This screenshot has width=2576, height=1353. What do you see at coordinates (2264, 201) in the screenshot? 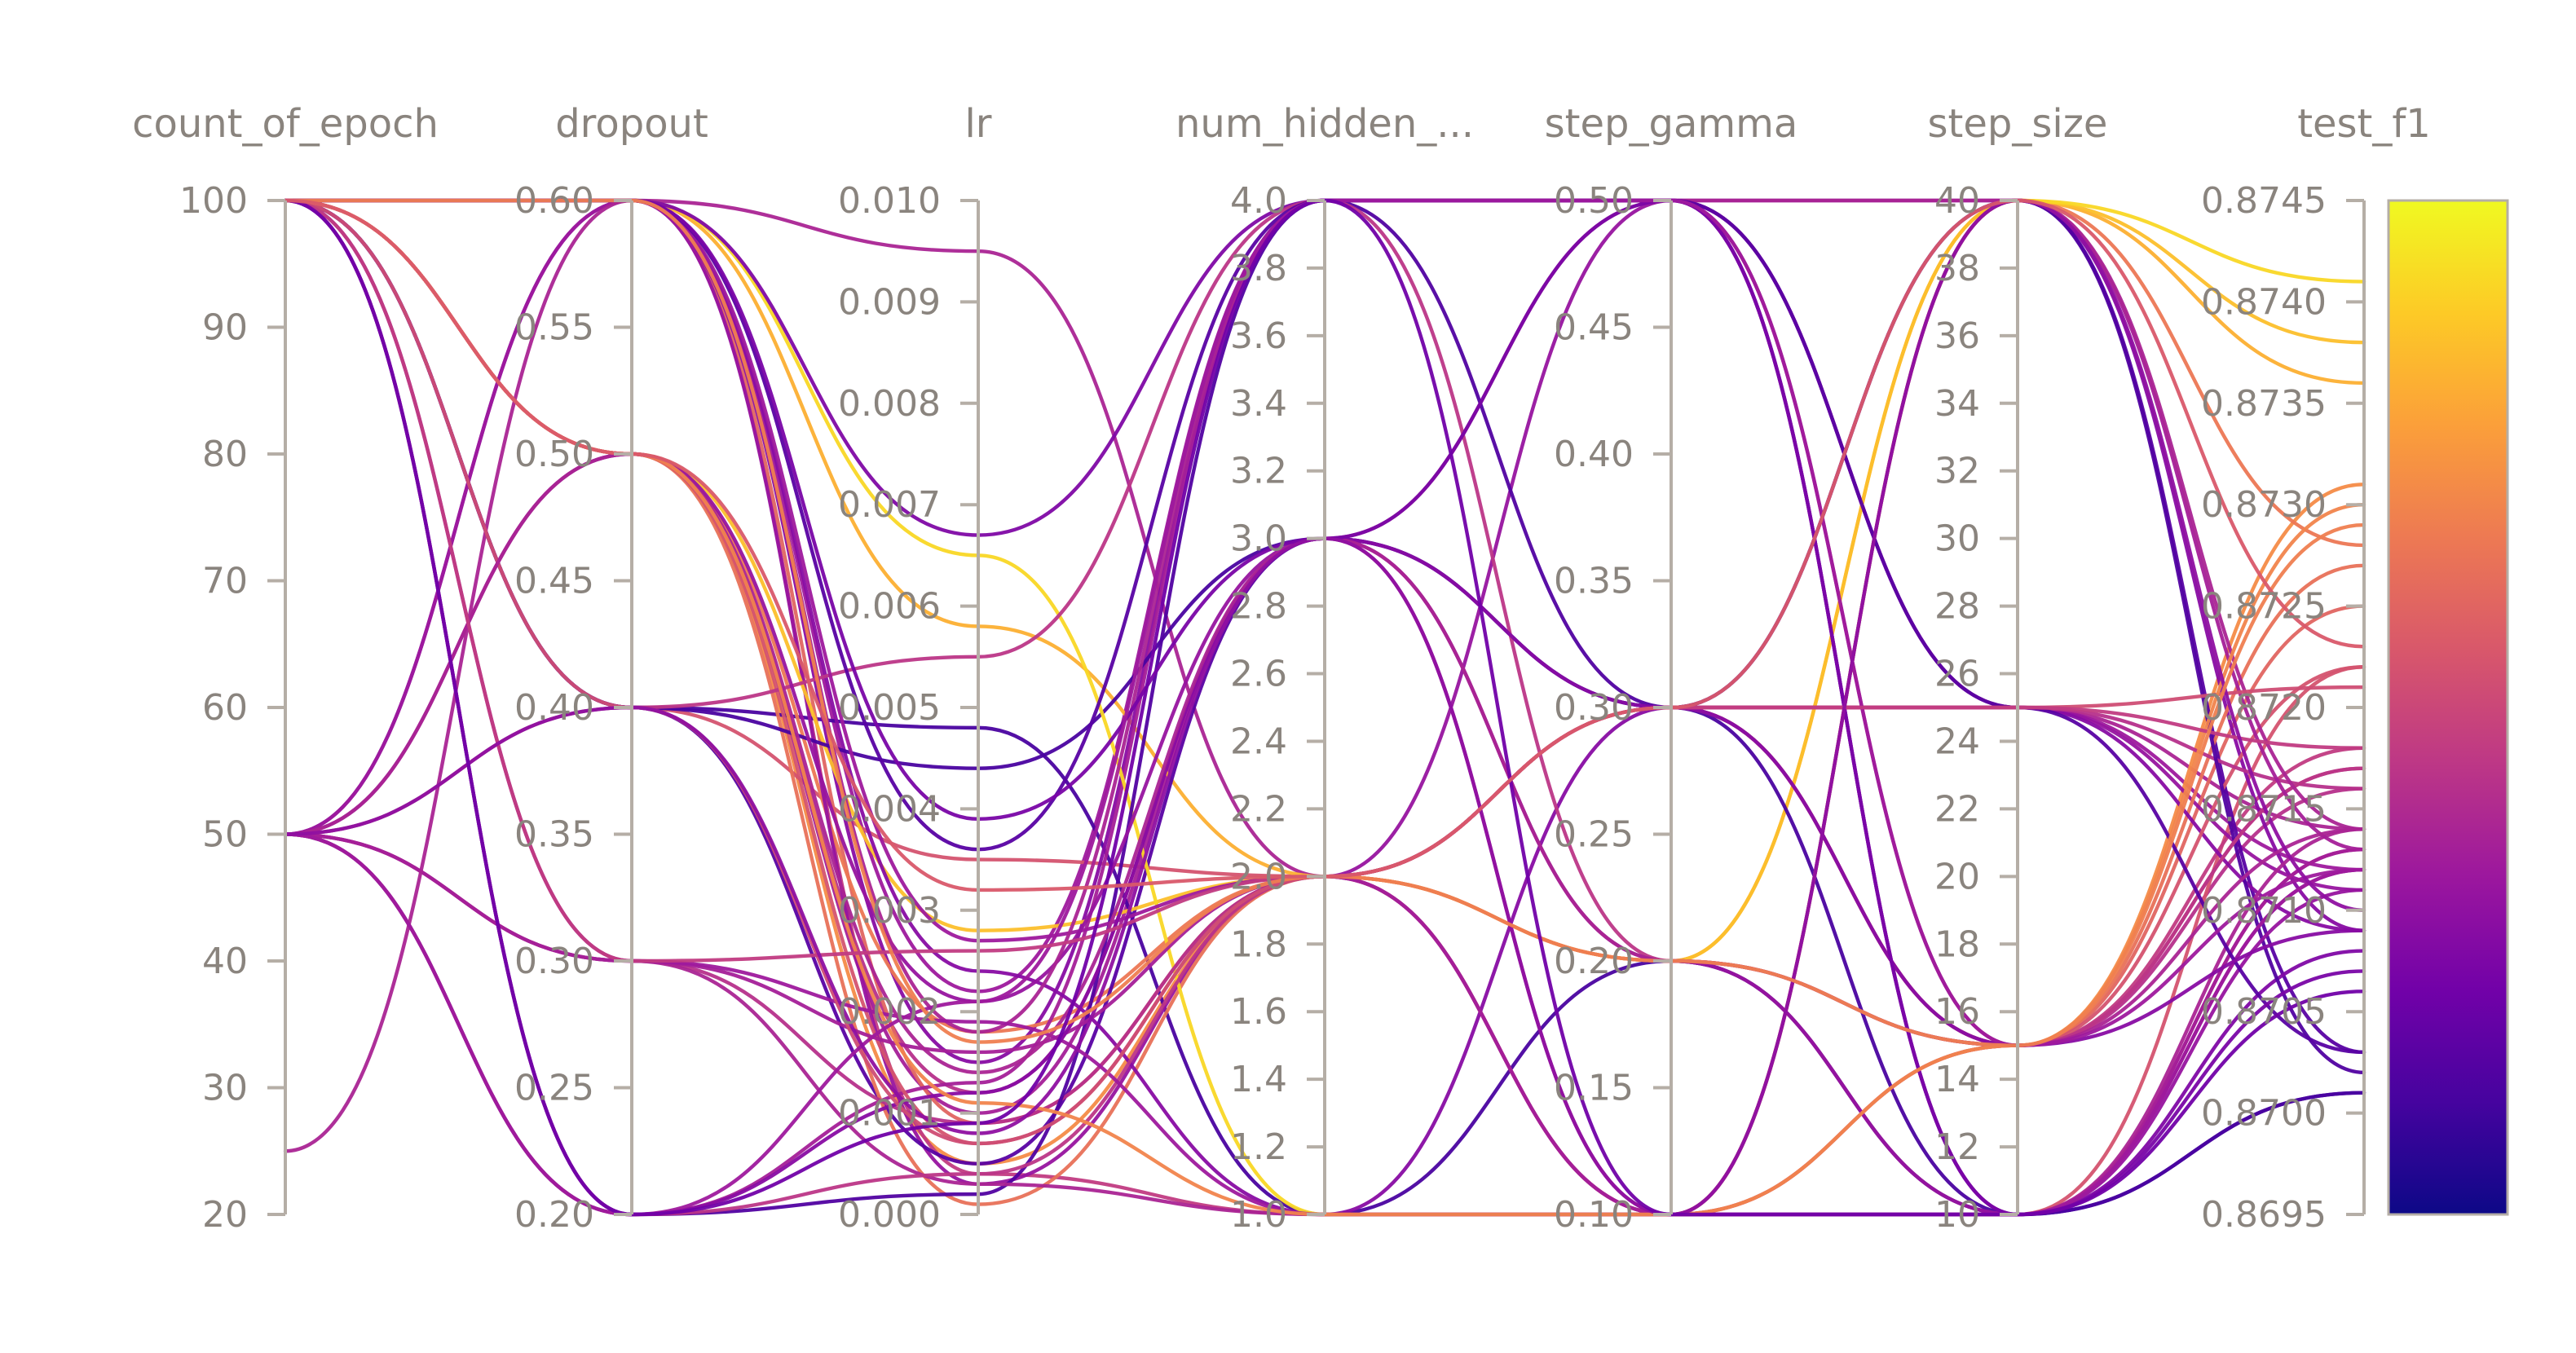
I see `tick-label: 0.8745` at bounding box center [2264, 201].